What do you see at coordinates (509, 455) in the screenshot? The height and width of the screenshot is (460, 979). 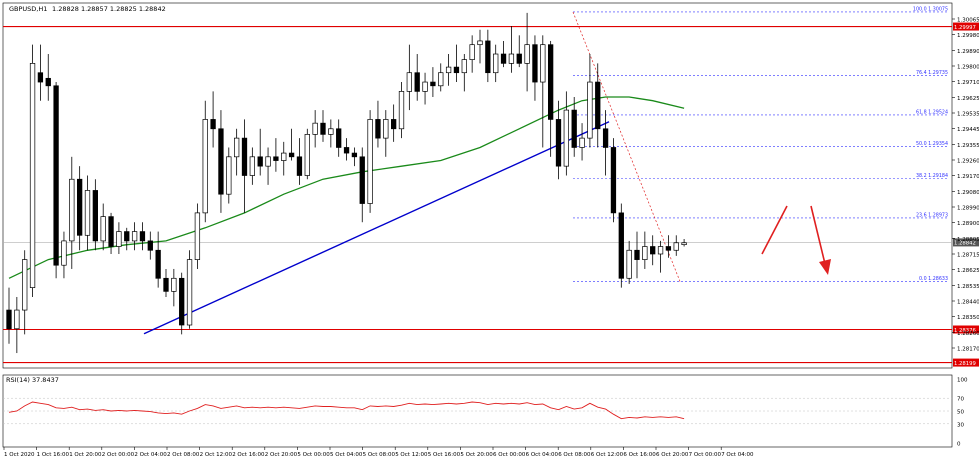 I see `time-tick-label: 6 Oct 00:00` at bounding box center [509, 455].